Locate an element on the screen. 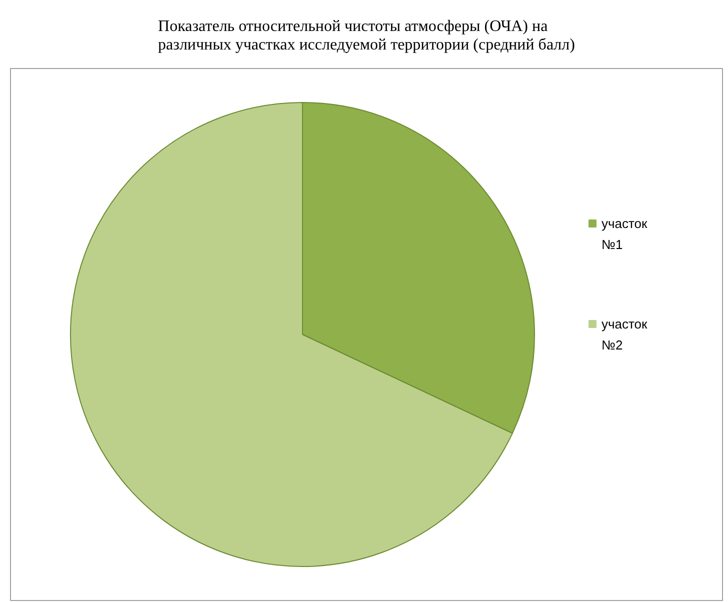  legend-label: участок №1 is located at coordinates (625, 234).